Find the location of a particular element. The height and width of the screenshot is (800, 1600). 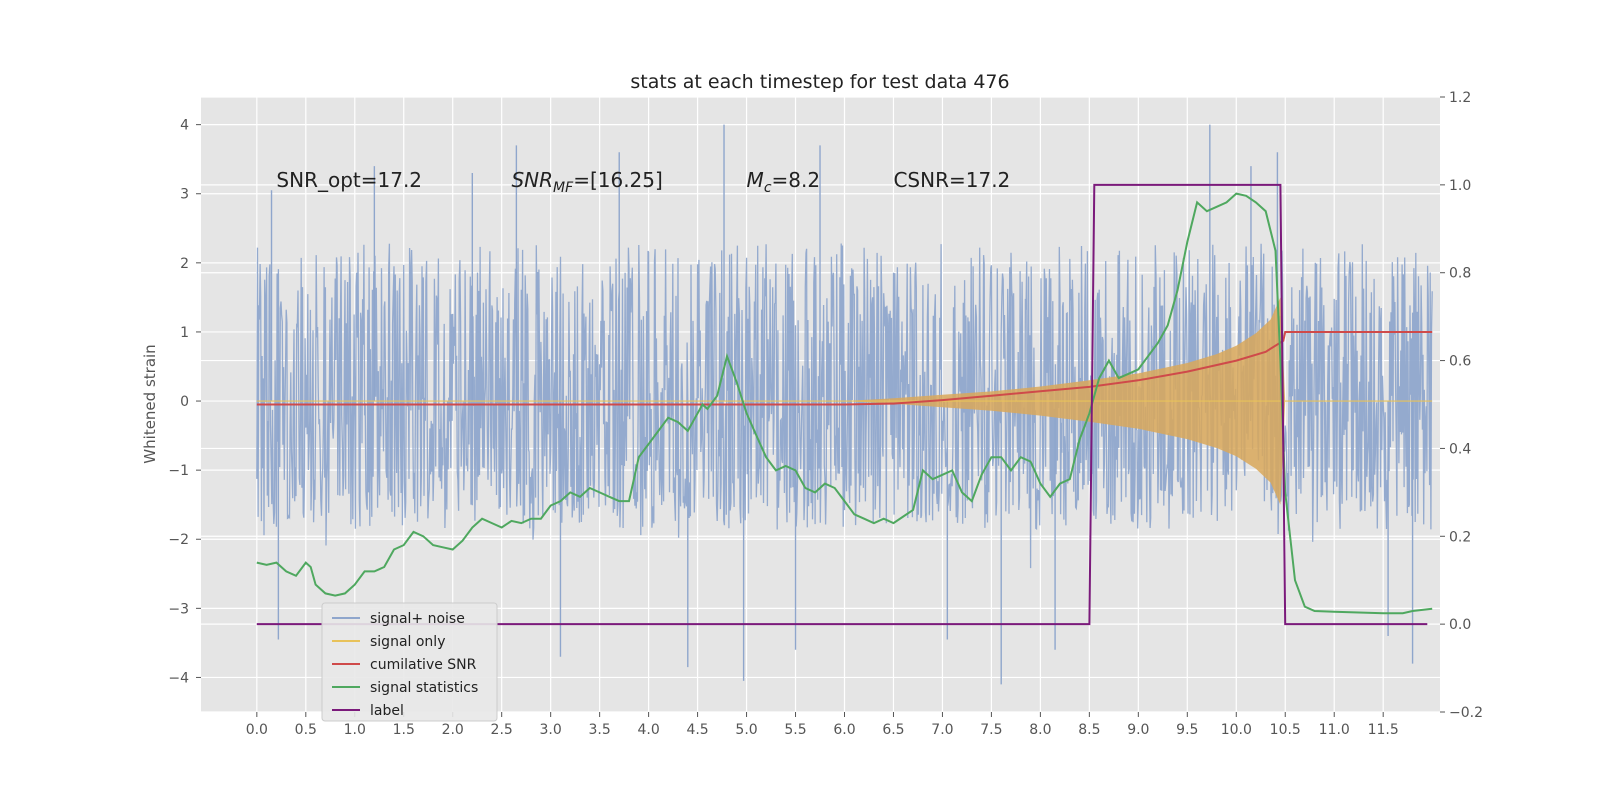

x-tick-label: 6.0 is located at coordinates (844, 730).